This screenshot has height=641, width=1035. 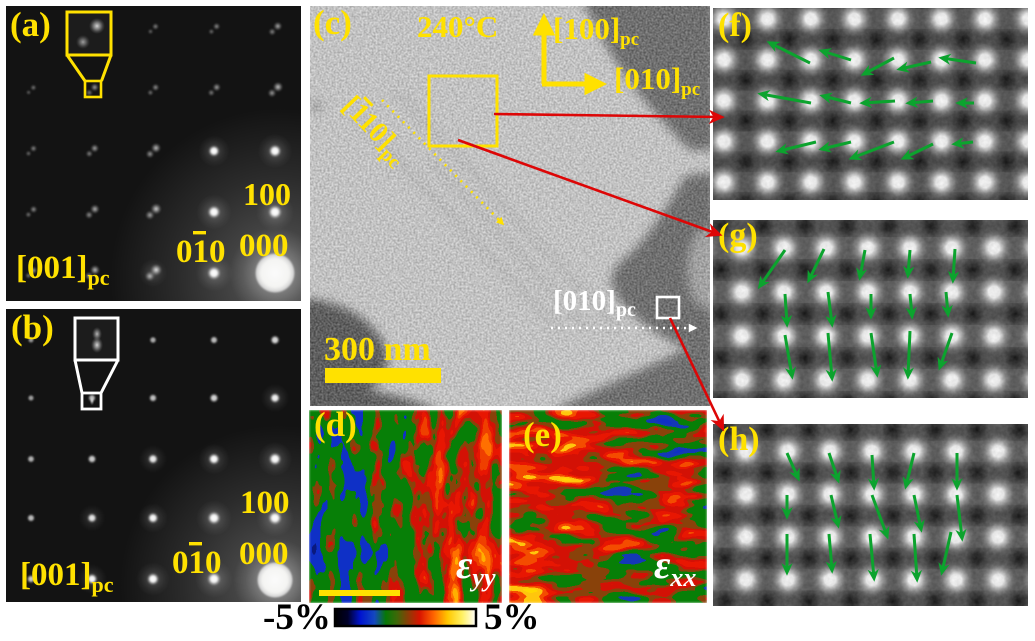 What do you see at coordinates (297, 617) in the screenshot?
I see `svg-text: -5%` at bounding box center [297, 617].